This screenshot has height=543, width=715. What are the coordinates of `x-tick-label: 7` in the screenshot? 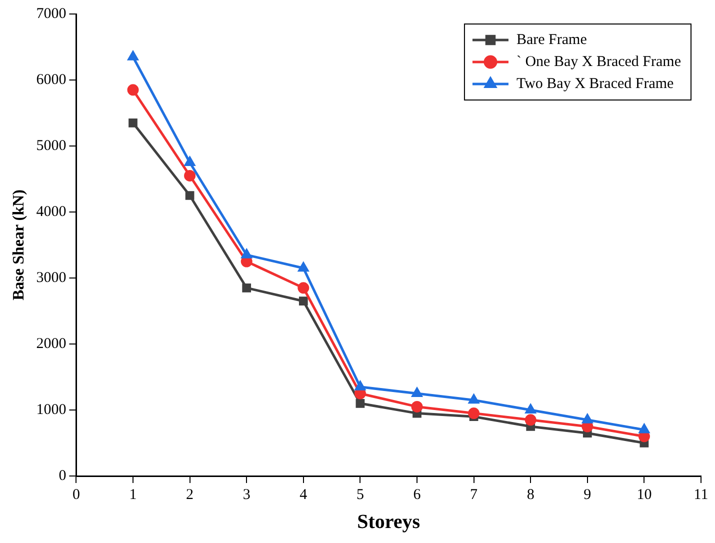 It's located at (474, 494).